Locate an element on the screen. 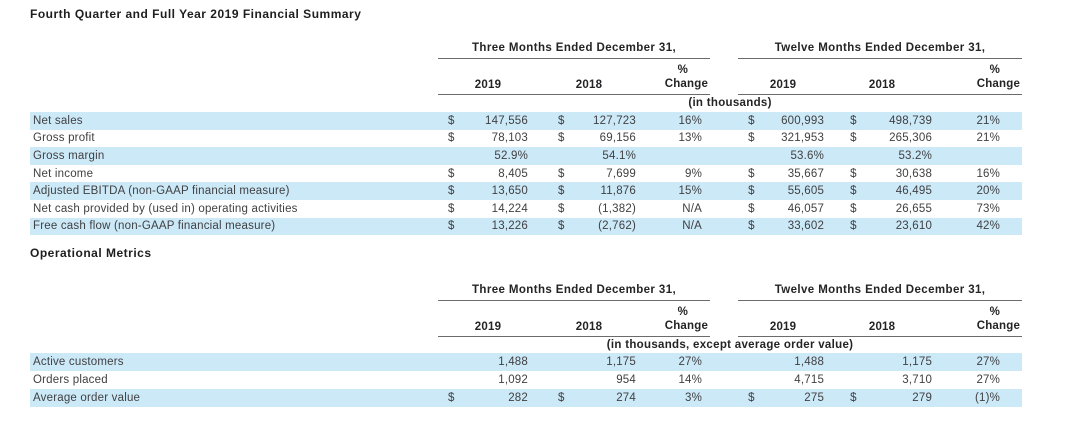 The width and height of the screenshot is (1080, 427). value-q4-2019: 78,103 is located at coordinates (509, 138).